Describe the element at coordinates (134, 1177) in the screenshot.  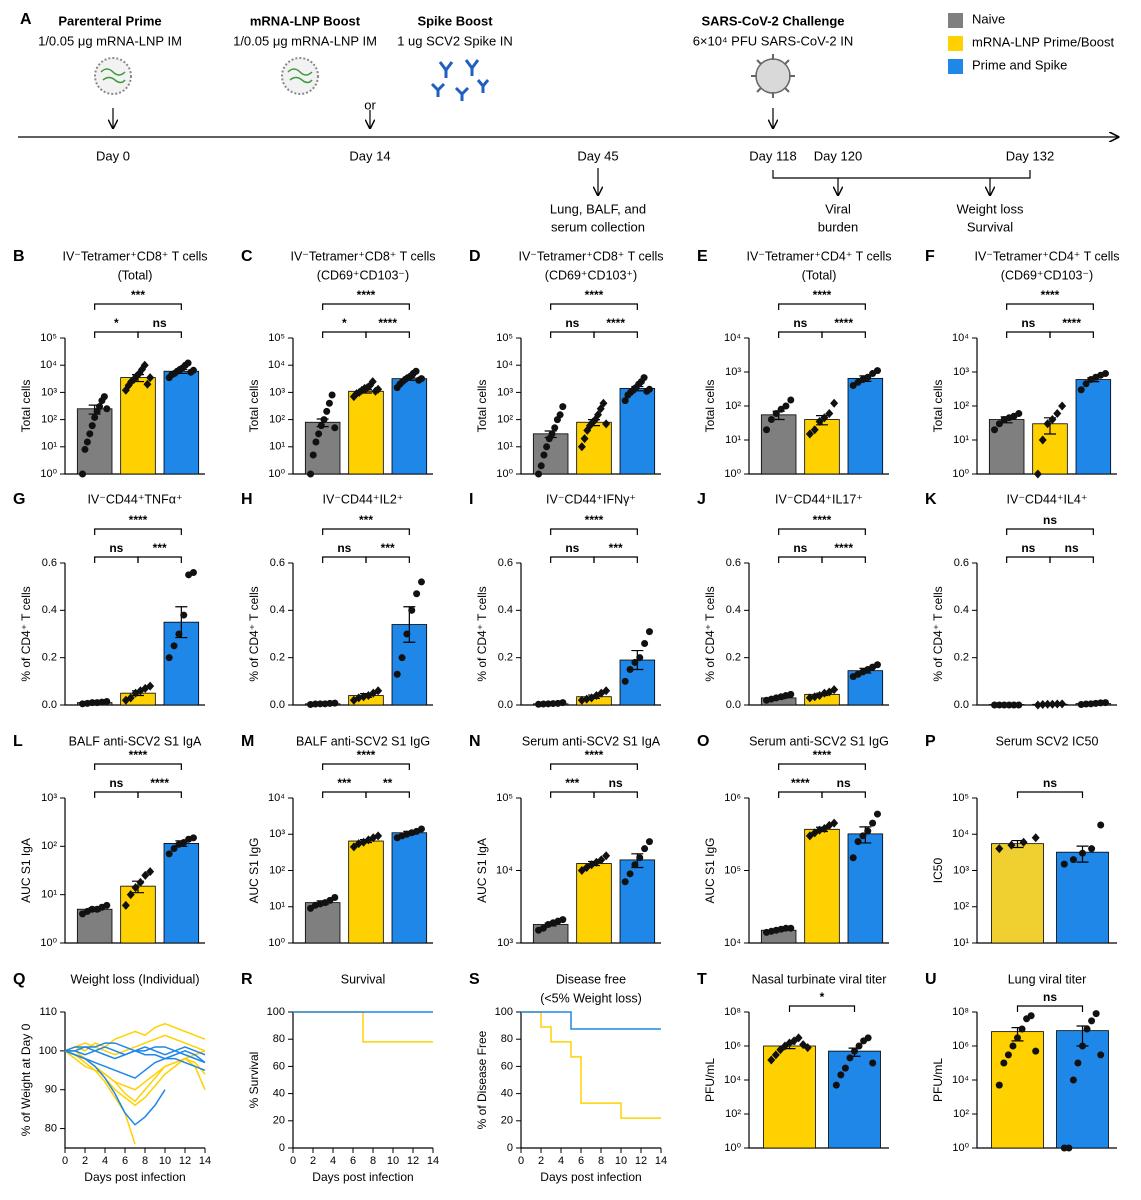
I see `x-axis-label: Days post infection` at that location.